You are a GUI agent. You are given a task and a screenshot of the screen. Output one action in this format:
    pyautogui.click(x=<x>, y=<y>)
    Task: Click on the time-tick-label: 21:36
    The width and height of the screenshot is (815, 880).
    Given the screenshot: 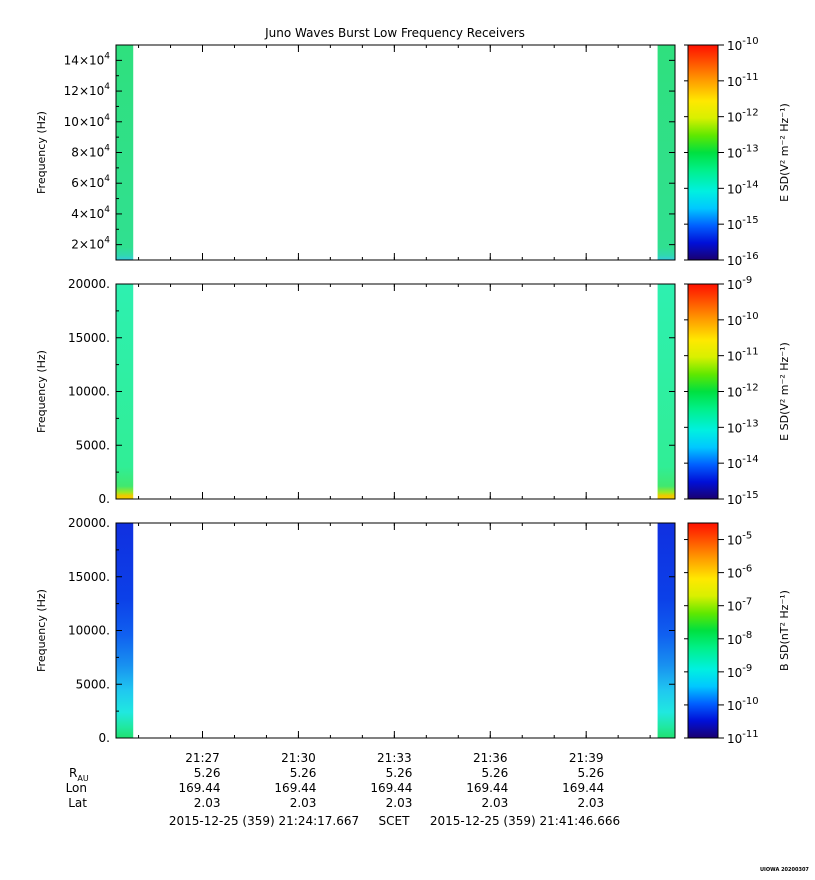 What is the action you would take?
    pyautogui.click(x=490, y=758)
    